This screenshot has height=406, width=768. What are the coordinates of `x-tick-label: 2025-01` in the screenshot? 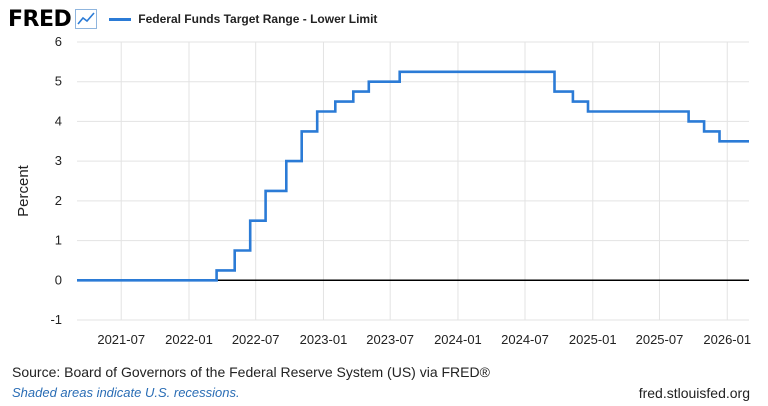 It's located at (593, 339).